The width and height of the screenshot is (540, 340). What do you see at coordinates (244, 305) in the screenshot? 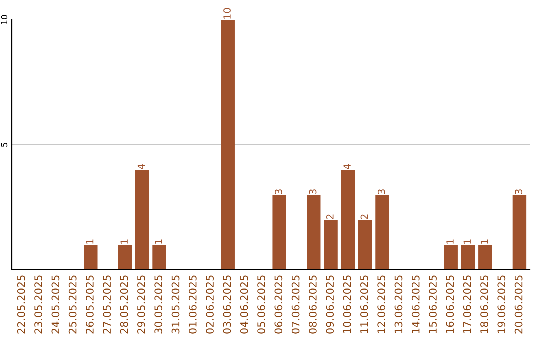
I see `x-tick-label: 04.06.2025` at bounding box center [244, 305].